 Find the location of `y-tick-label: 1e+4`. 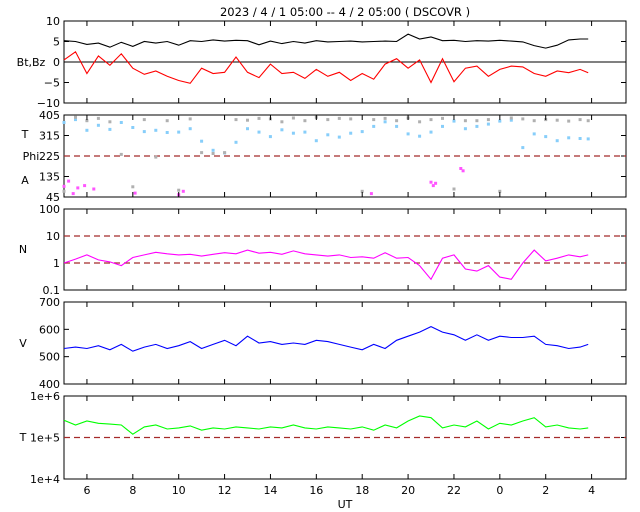

y-tick-label: 1e+4 is located at coordinates (45, 479).